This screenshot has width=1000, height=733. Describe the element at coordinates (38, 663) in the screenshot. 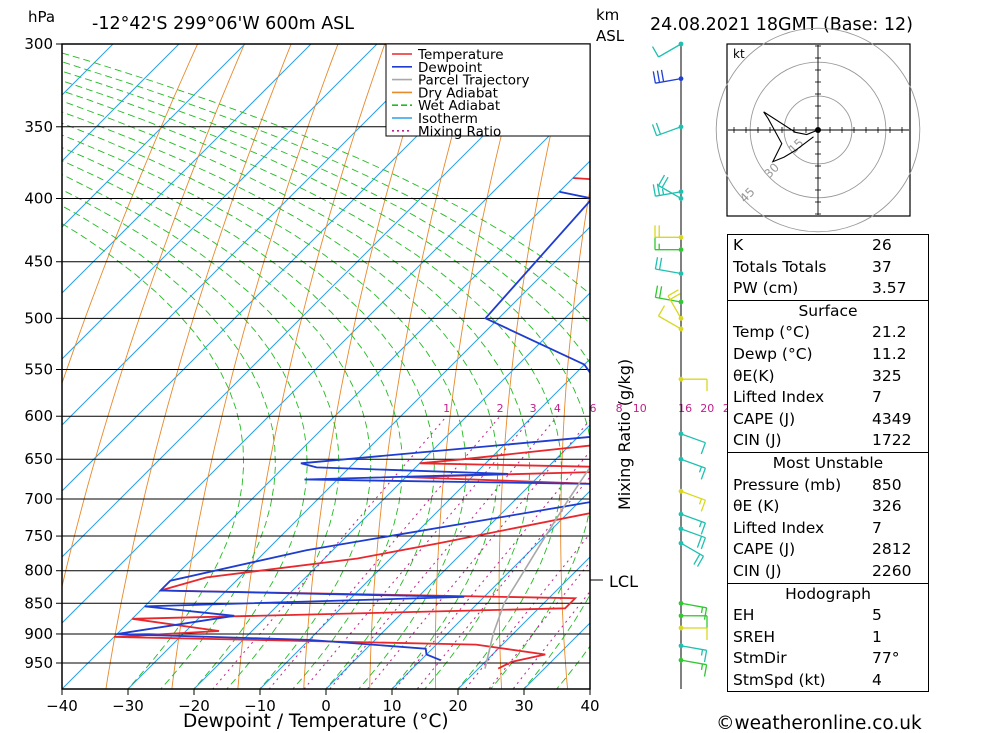

I see `pressure-tick-label: 950` at that location.